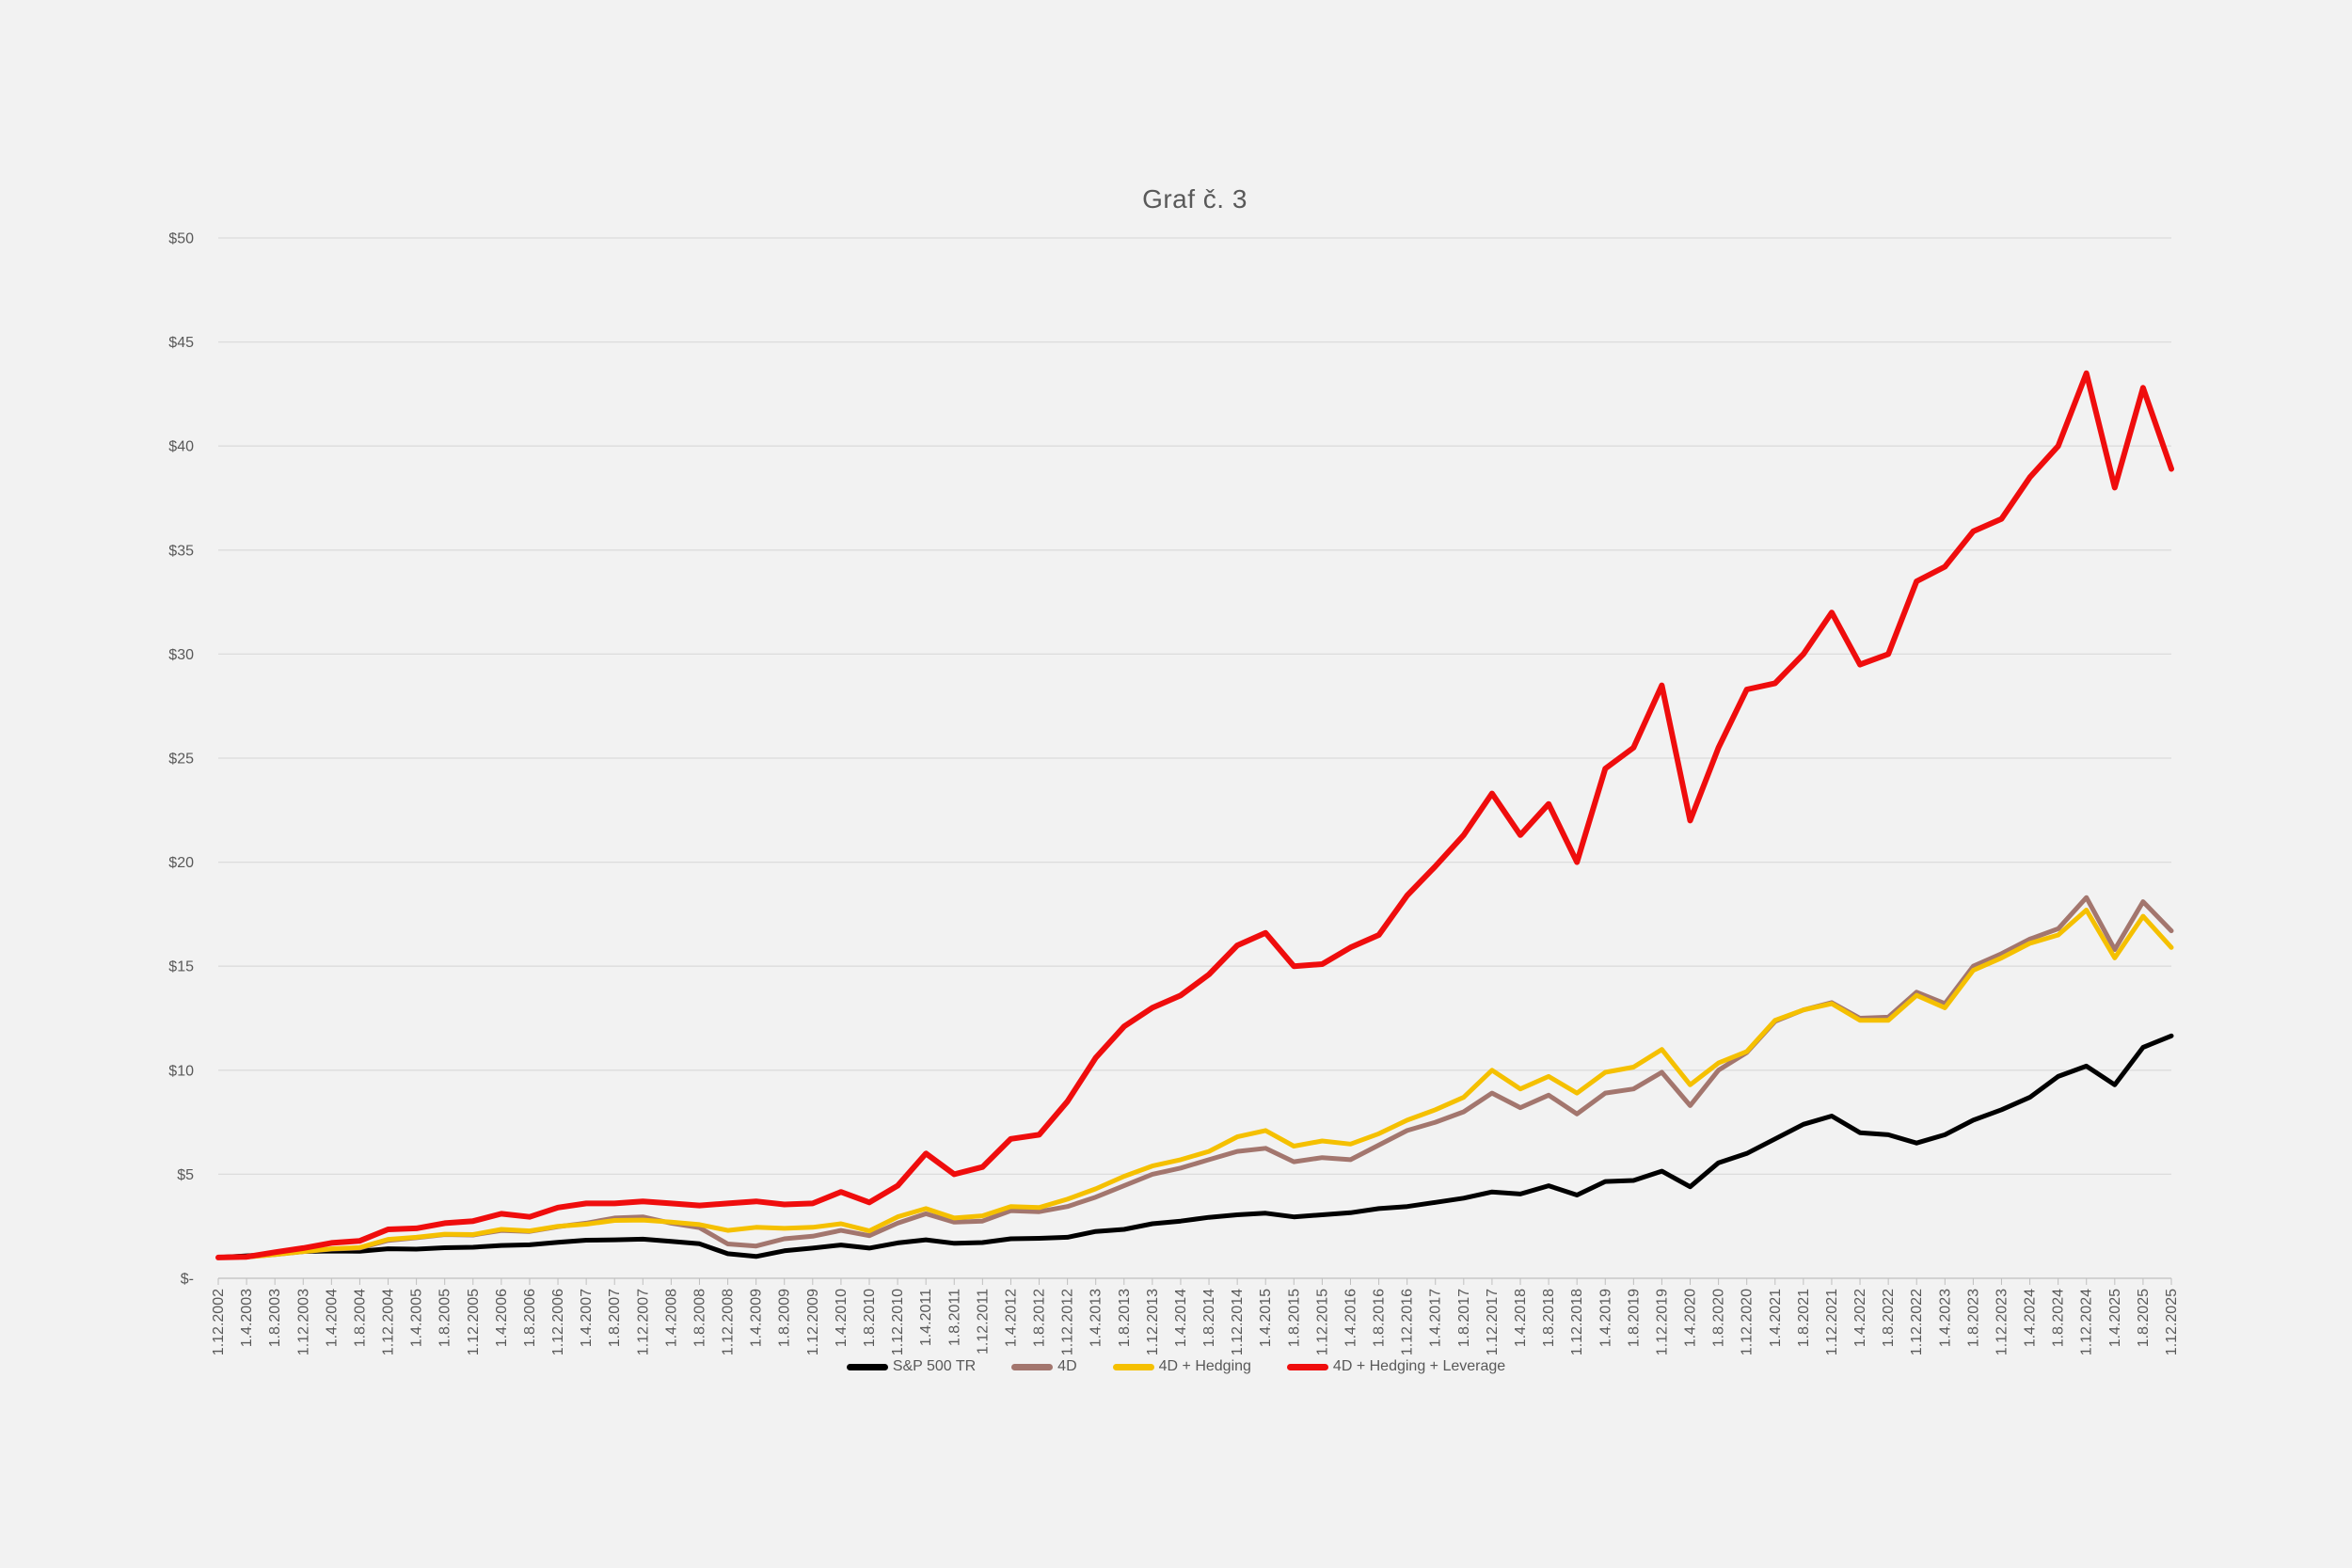 This screenshot has width=2352, height=1568. What do you see at coordinates (1351, 1318) in the screenshot?
I see `x-axis-label: 1.4.2016` at bounding box center [1351, 1318].